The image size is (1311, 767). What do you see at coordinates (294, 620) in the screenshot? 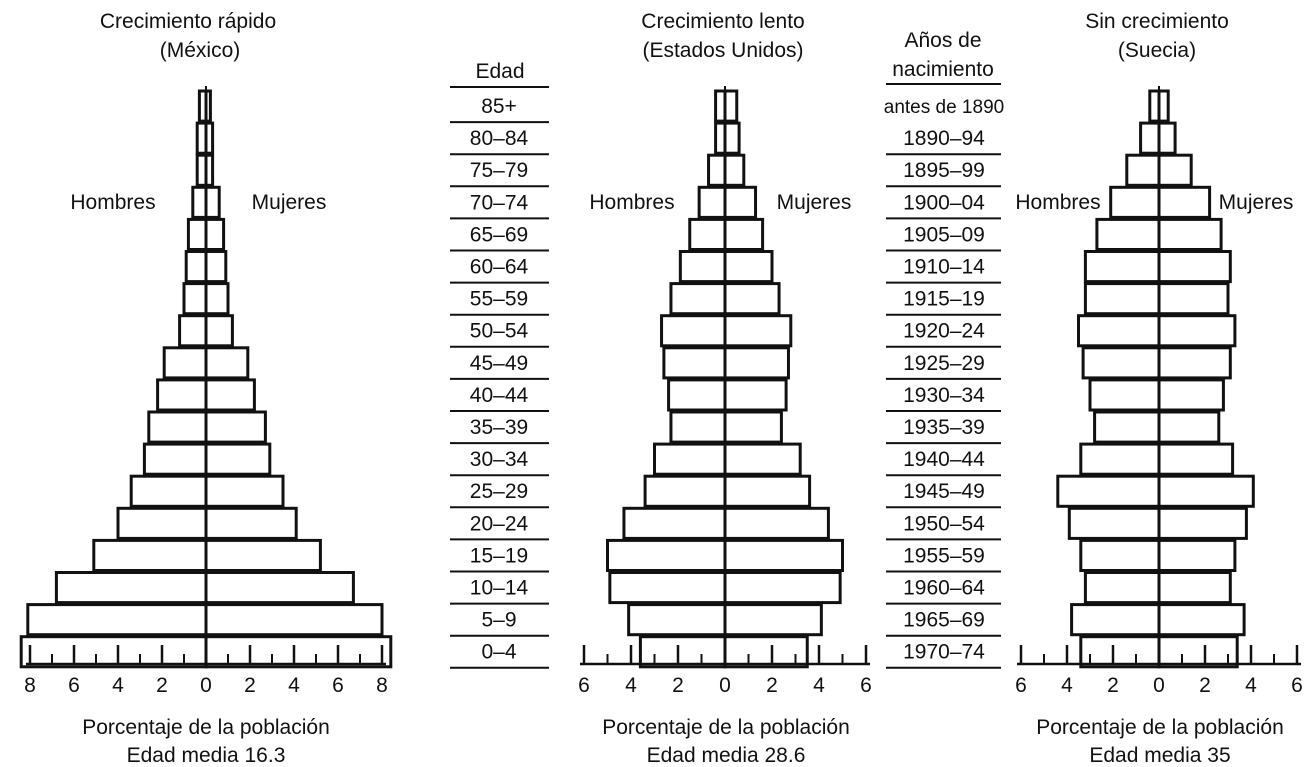
I see `mexico-bar-women-5–9` at bounding box center [294, 620].